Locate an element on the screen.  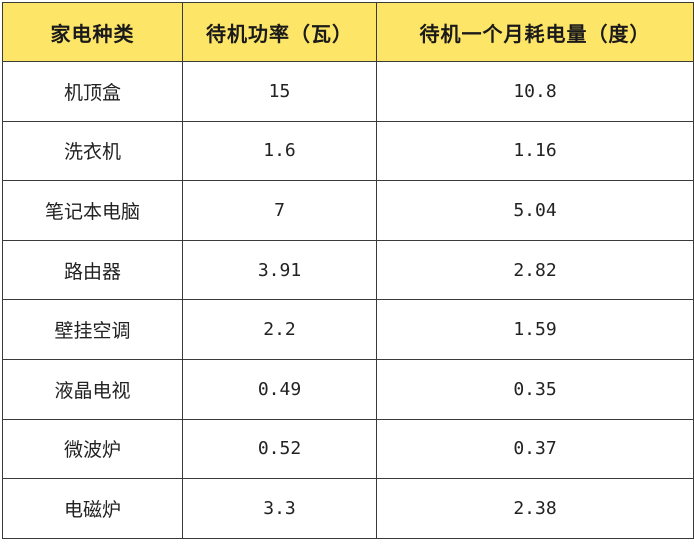
table-row: 笔记本电脑 7 5.04 is located at coordinates (348, 210).